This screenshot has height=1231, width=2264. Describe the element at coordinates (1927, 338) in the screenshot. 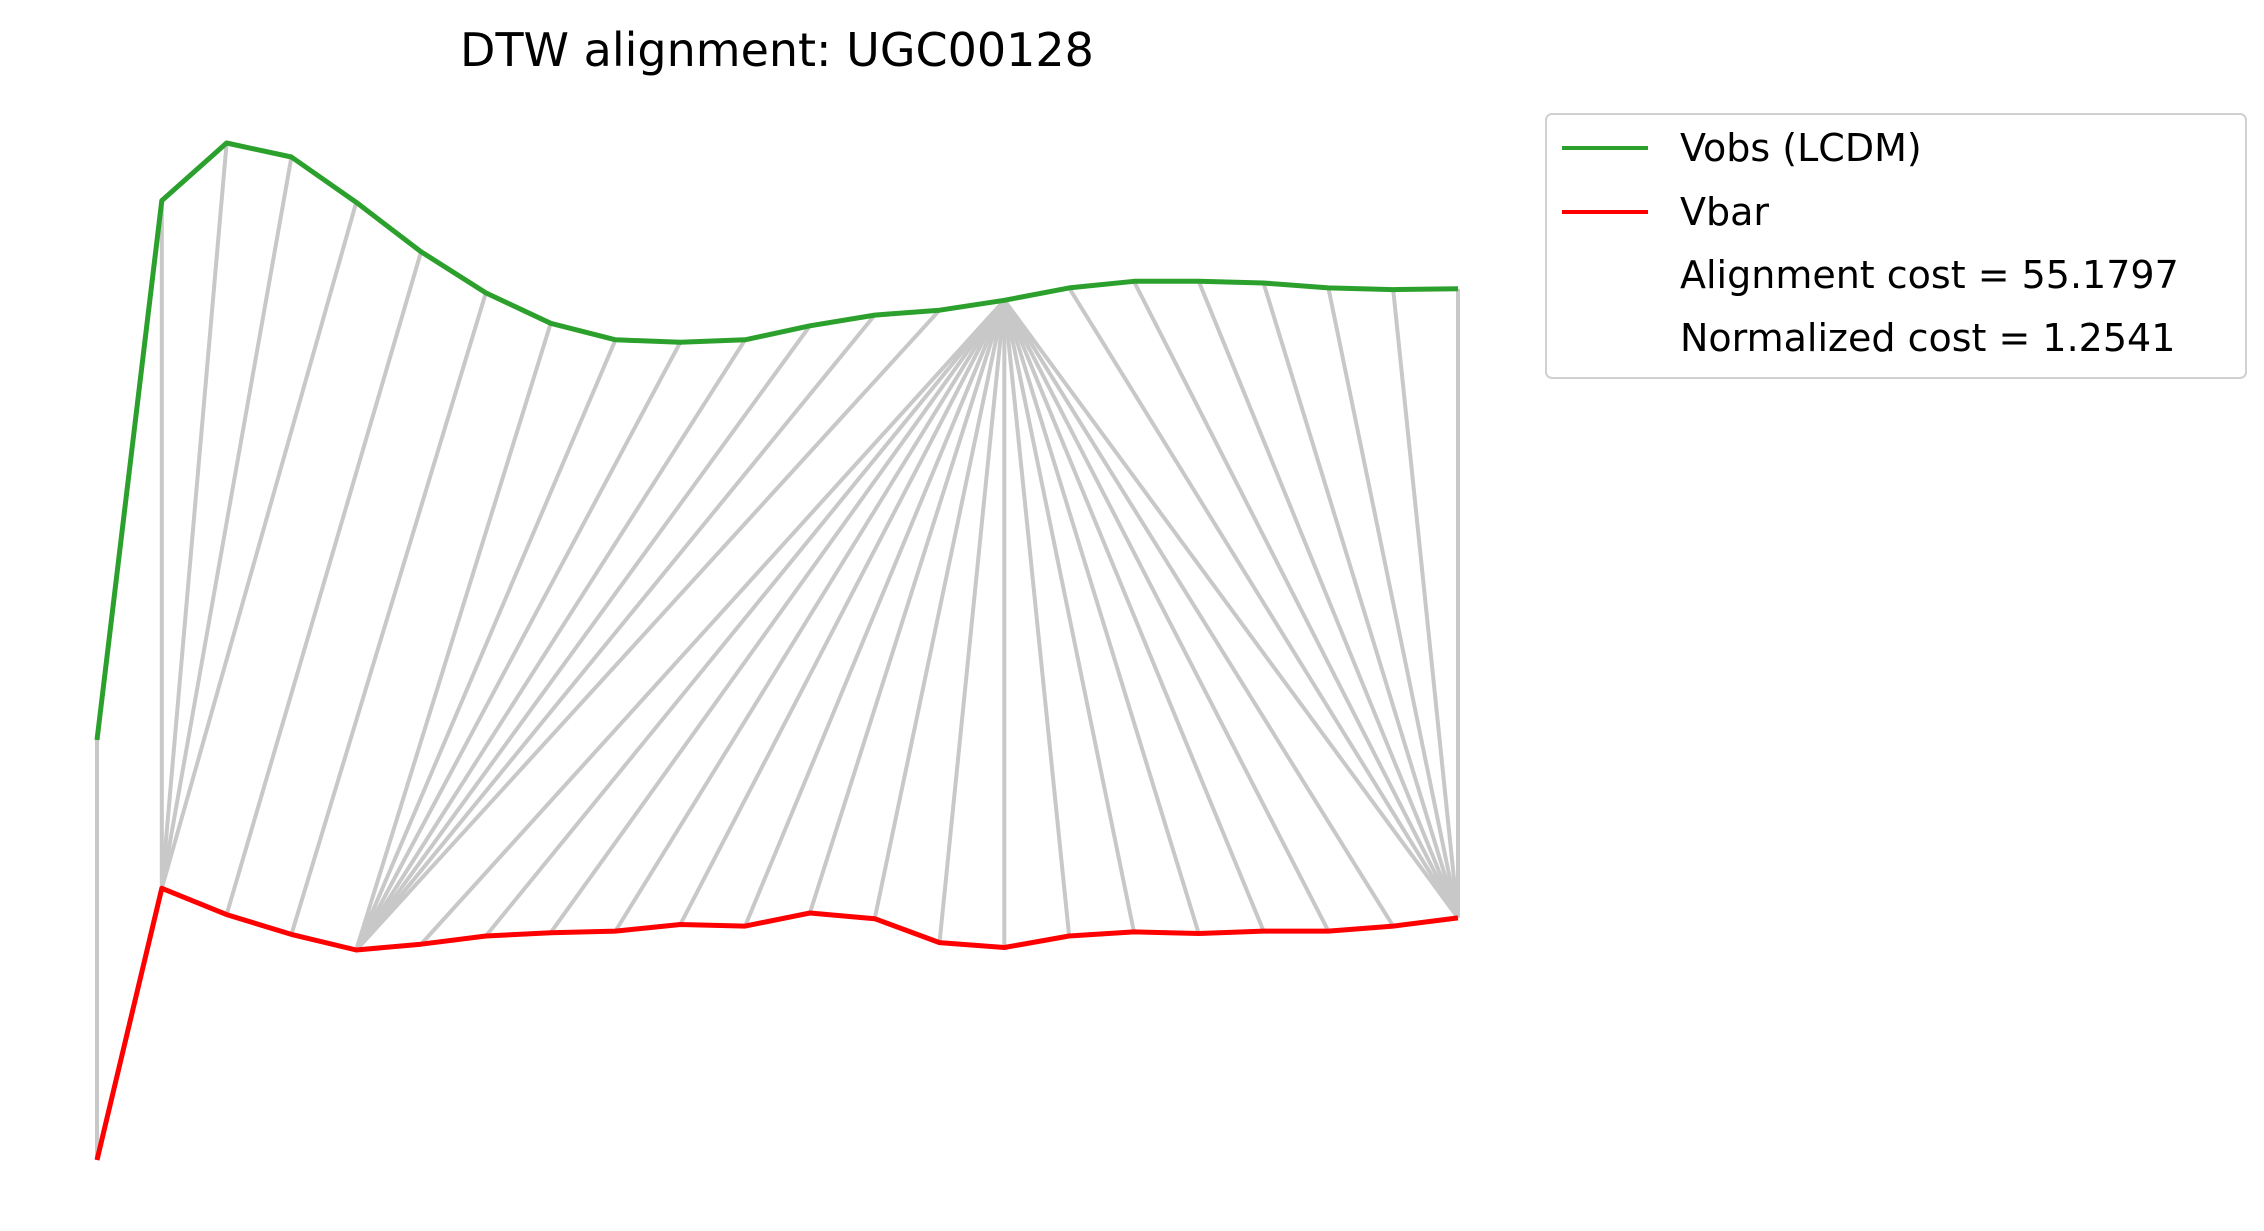

I see `legend-normalized-cost: Normalized cost = 1.2541` at that location.